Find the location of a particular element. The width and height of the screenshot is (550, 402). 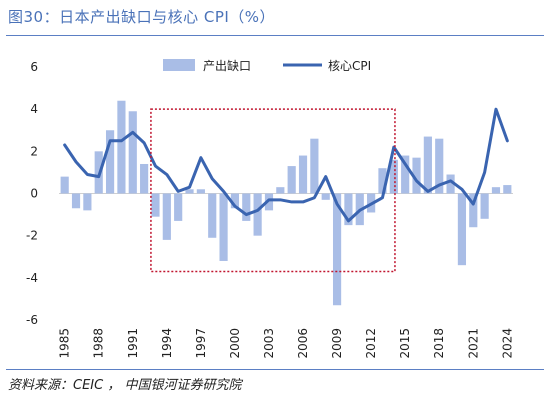

y-axis-ticks: -6 -4 -2 0 2 4 6 is located at coordinates (32, 193).